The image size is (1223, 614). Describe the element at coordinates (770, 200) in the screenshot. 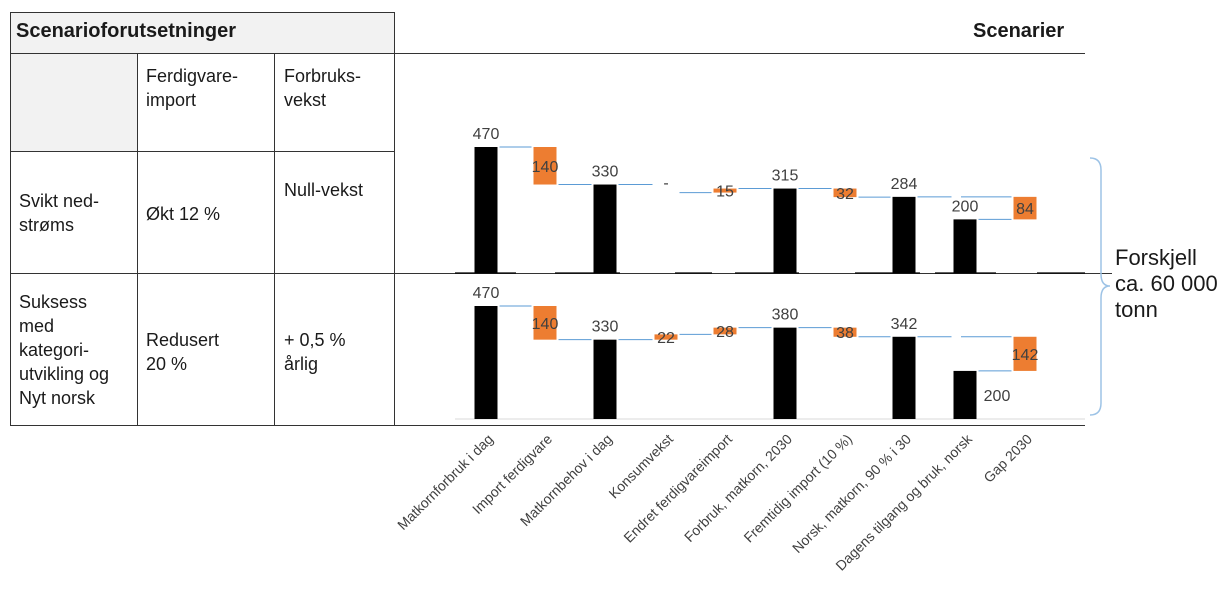

I see `scenario-1-panel: 470 140 330 - 15 315 32 284 200 84` at that location.